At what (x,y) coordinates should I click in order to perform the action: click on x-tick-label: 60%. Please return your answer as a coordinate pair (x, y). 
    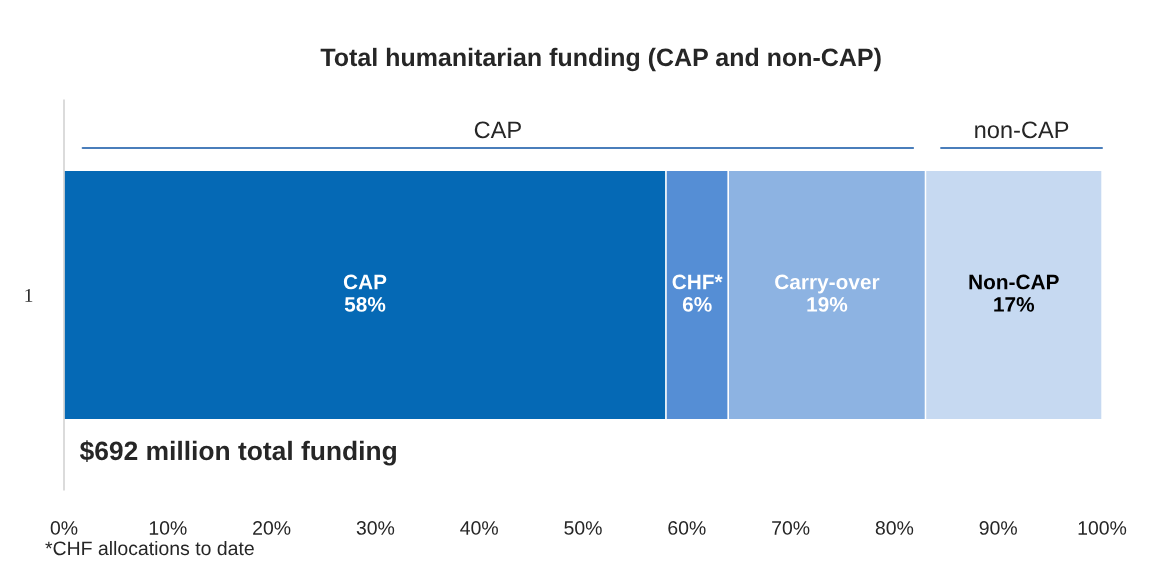
    Looking at the image, I should click on (687, 528).